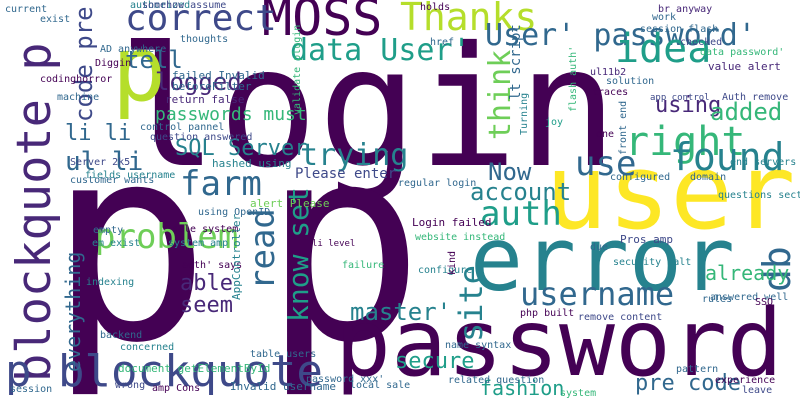  What do you see at coordinates (194, 368) in the screenshot?
I see `word: document getElementById` at bounding box center [194, 368].